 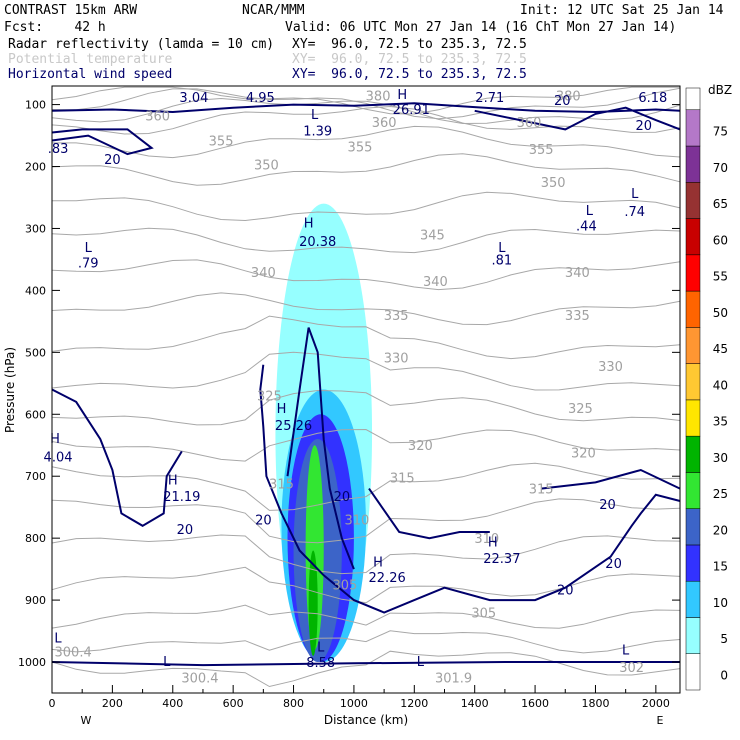 What do you see at coordinates (344, 586) in the screenshot?
I see `theta-label-27: 305` at bounding box center [344, 586].